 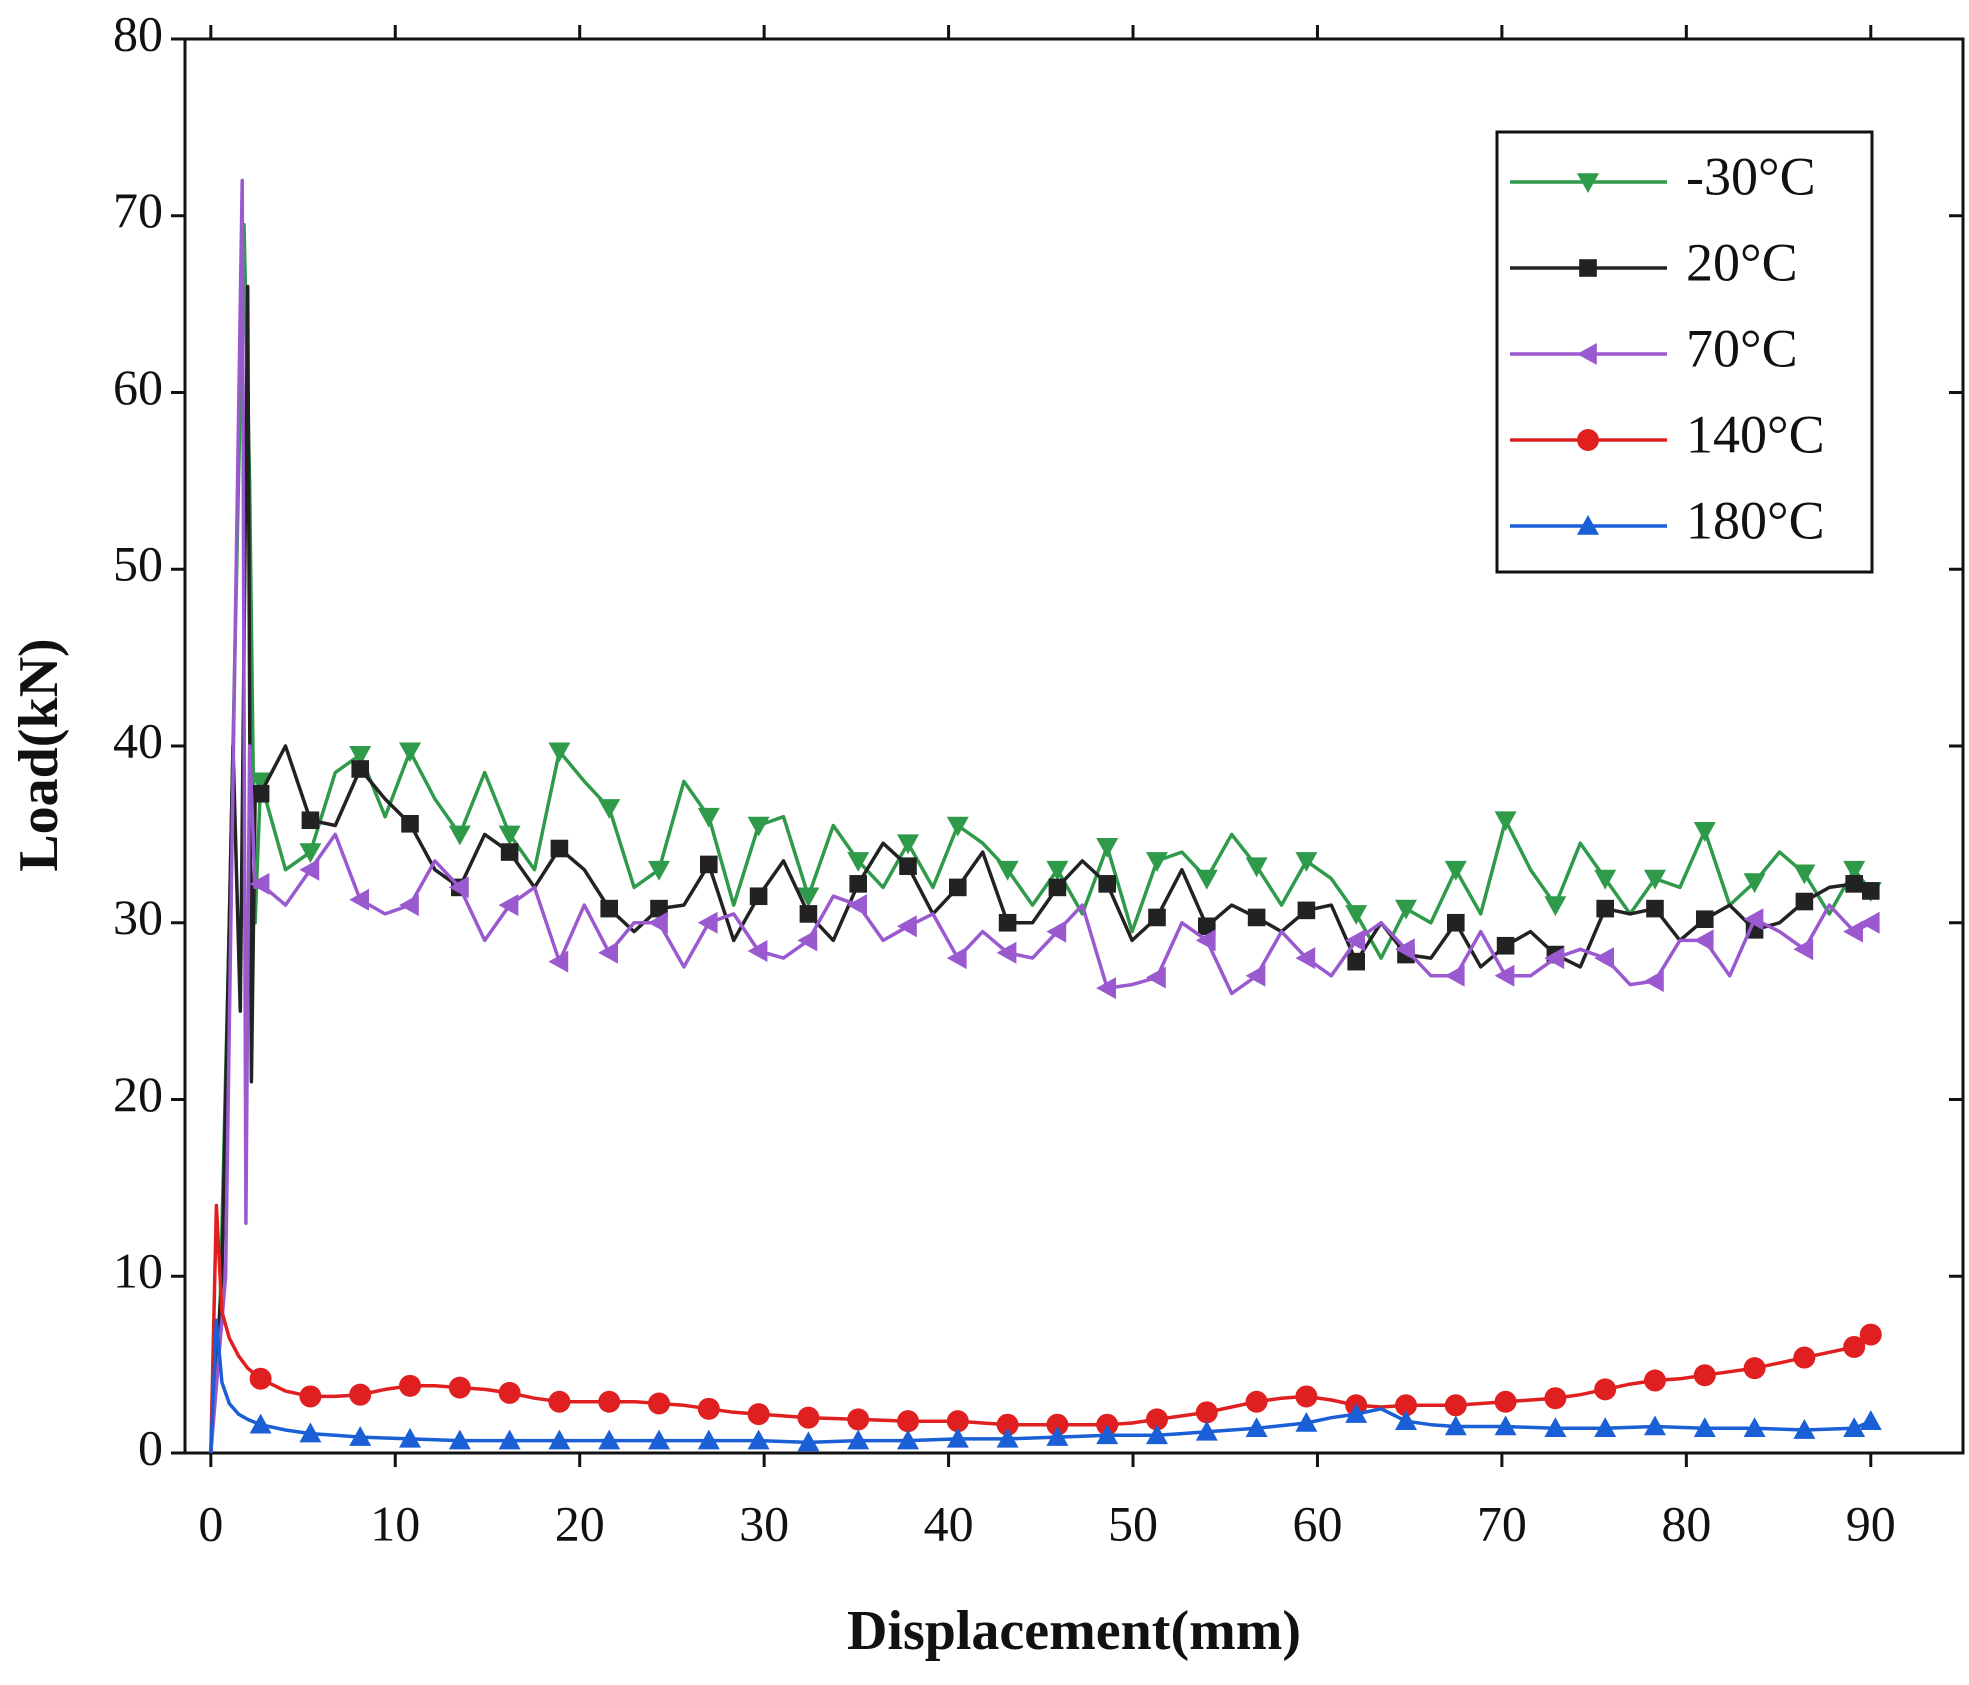 What do you see at coordinates (395, 1523) in the screenshot?
I see `x-tick-label: 10` at bounding box center [395, 1523].